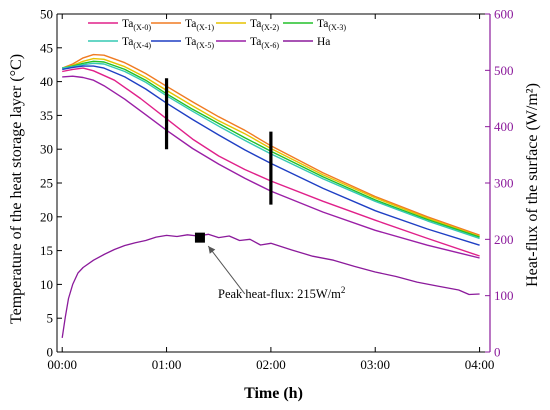 The height and width of the screenshot is (410, 550). Describe the element at coordinates (504, 295) in the screenshot. I see `y-right-tick-label: 100` at that location.